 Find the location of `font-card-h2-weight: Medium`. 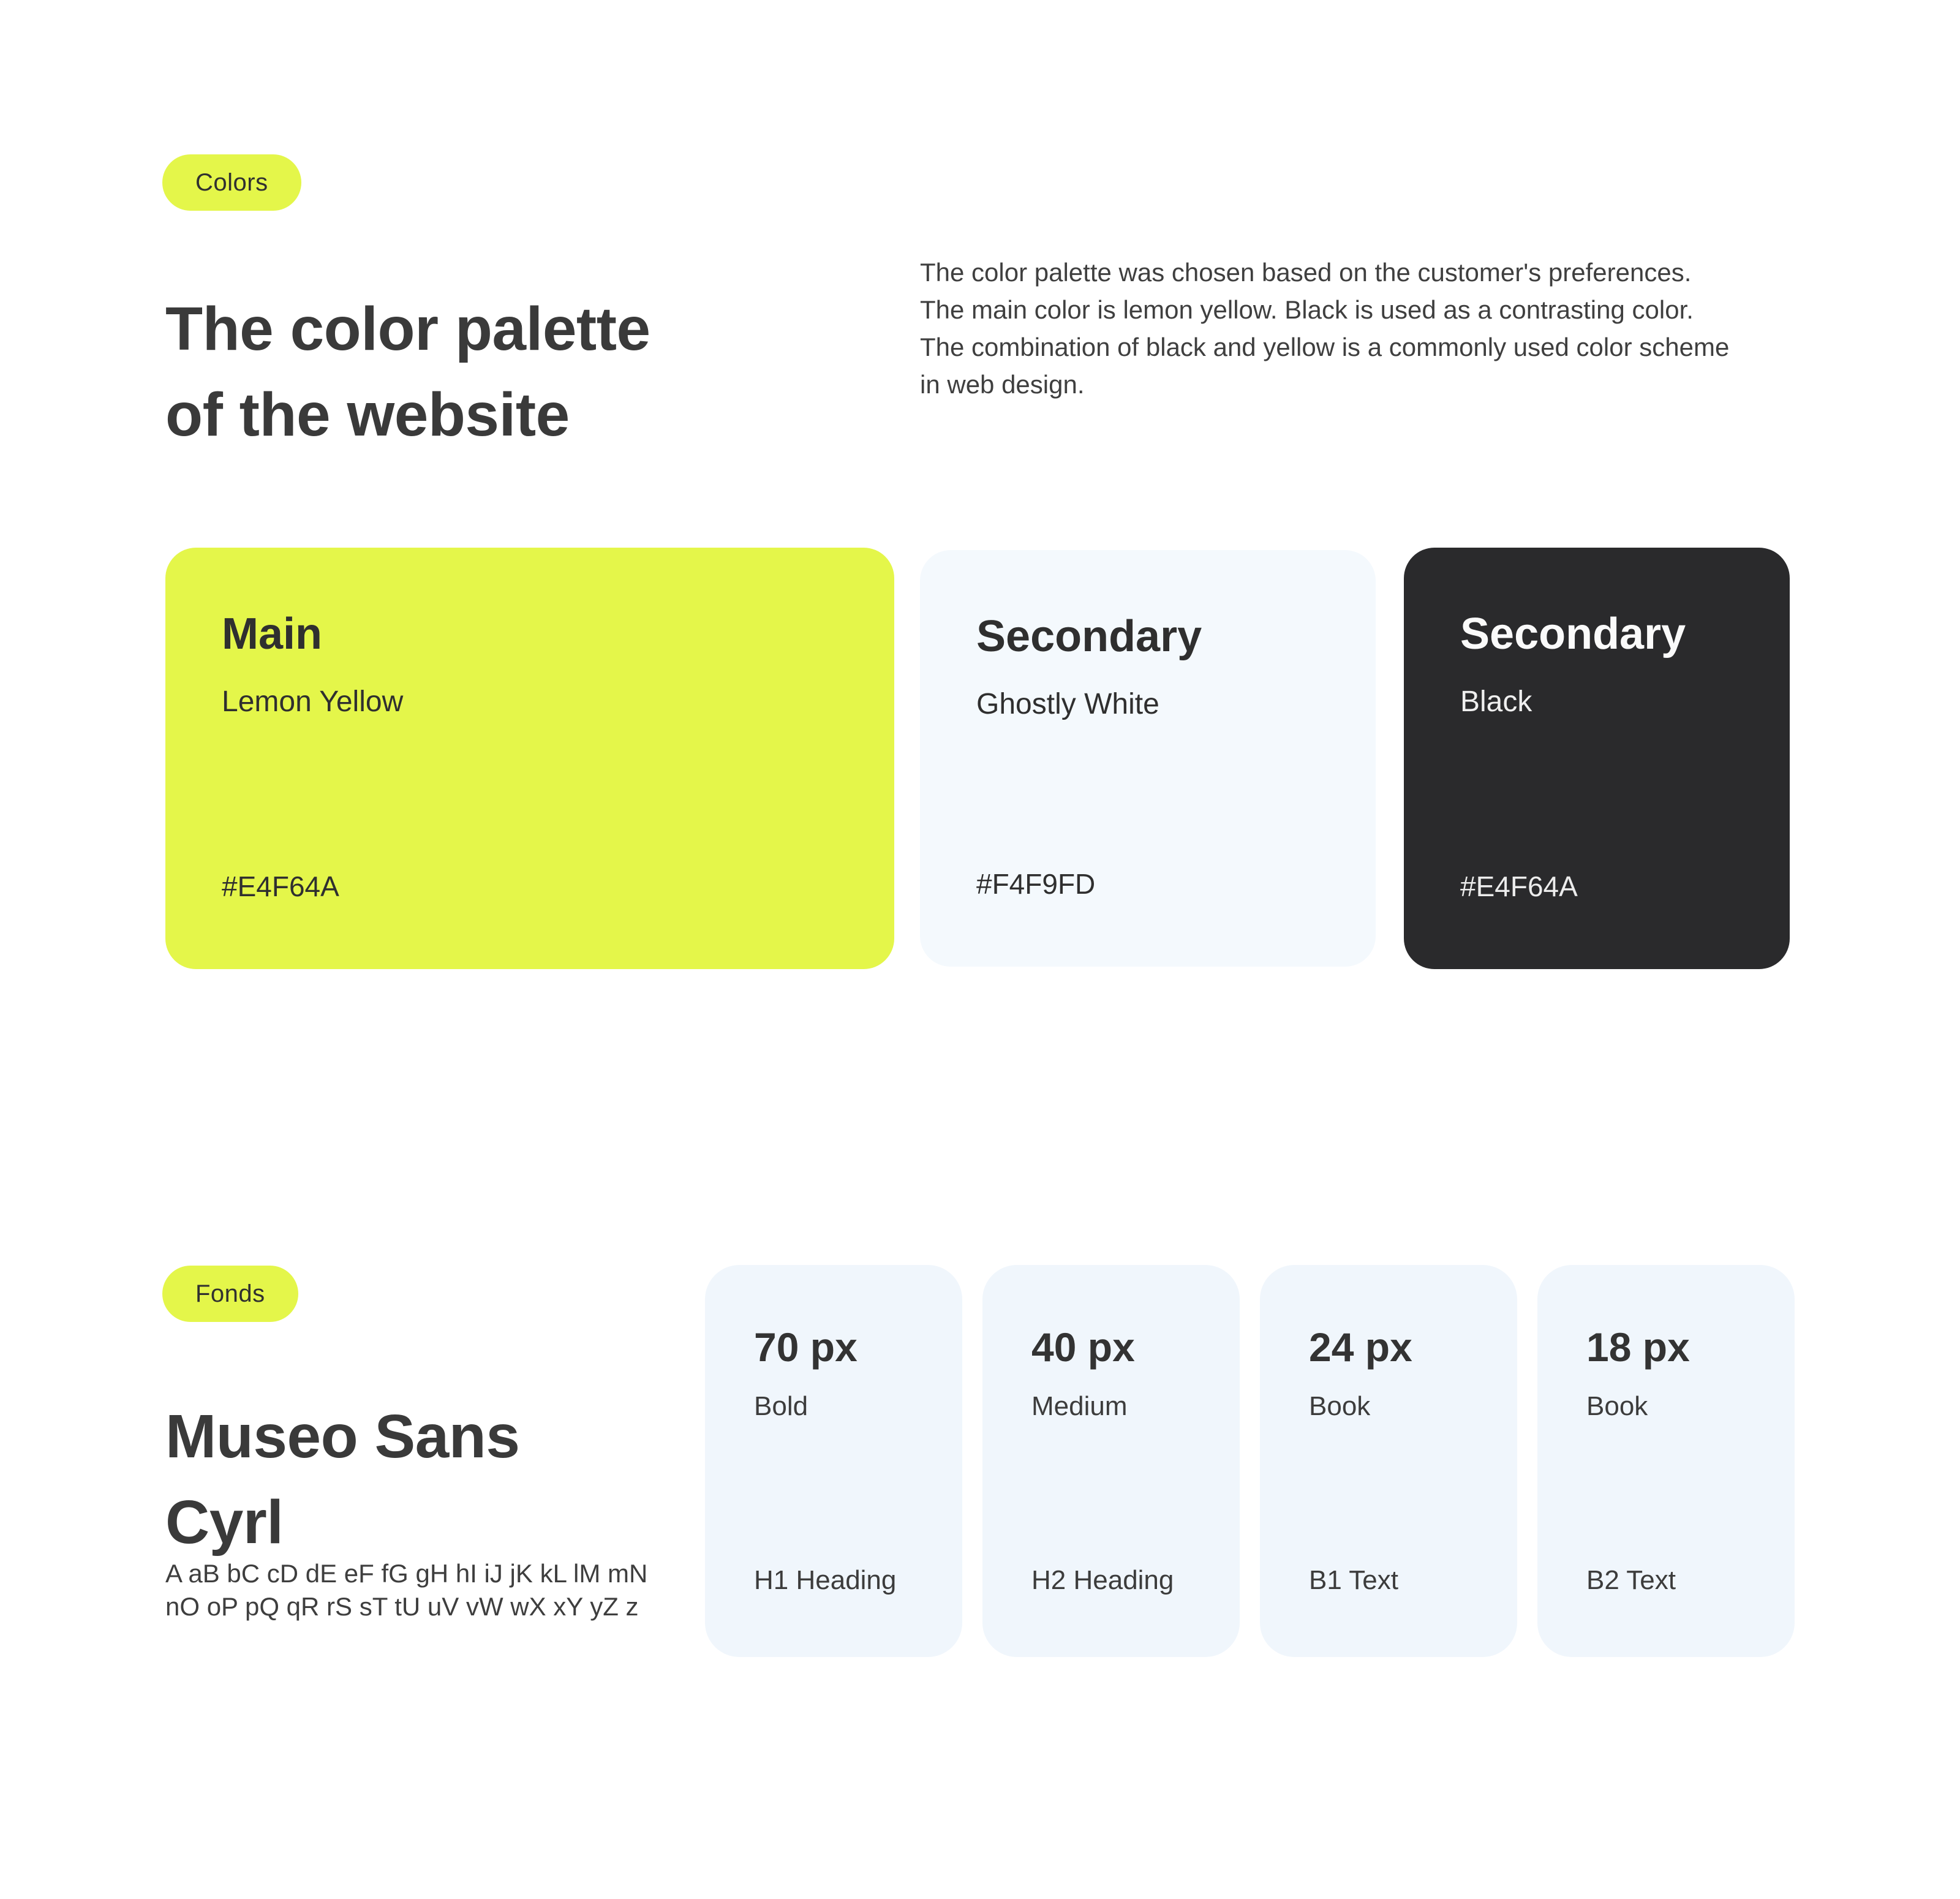

font-card-h2-weight: Medium is located at coordinates (1080, 1406).